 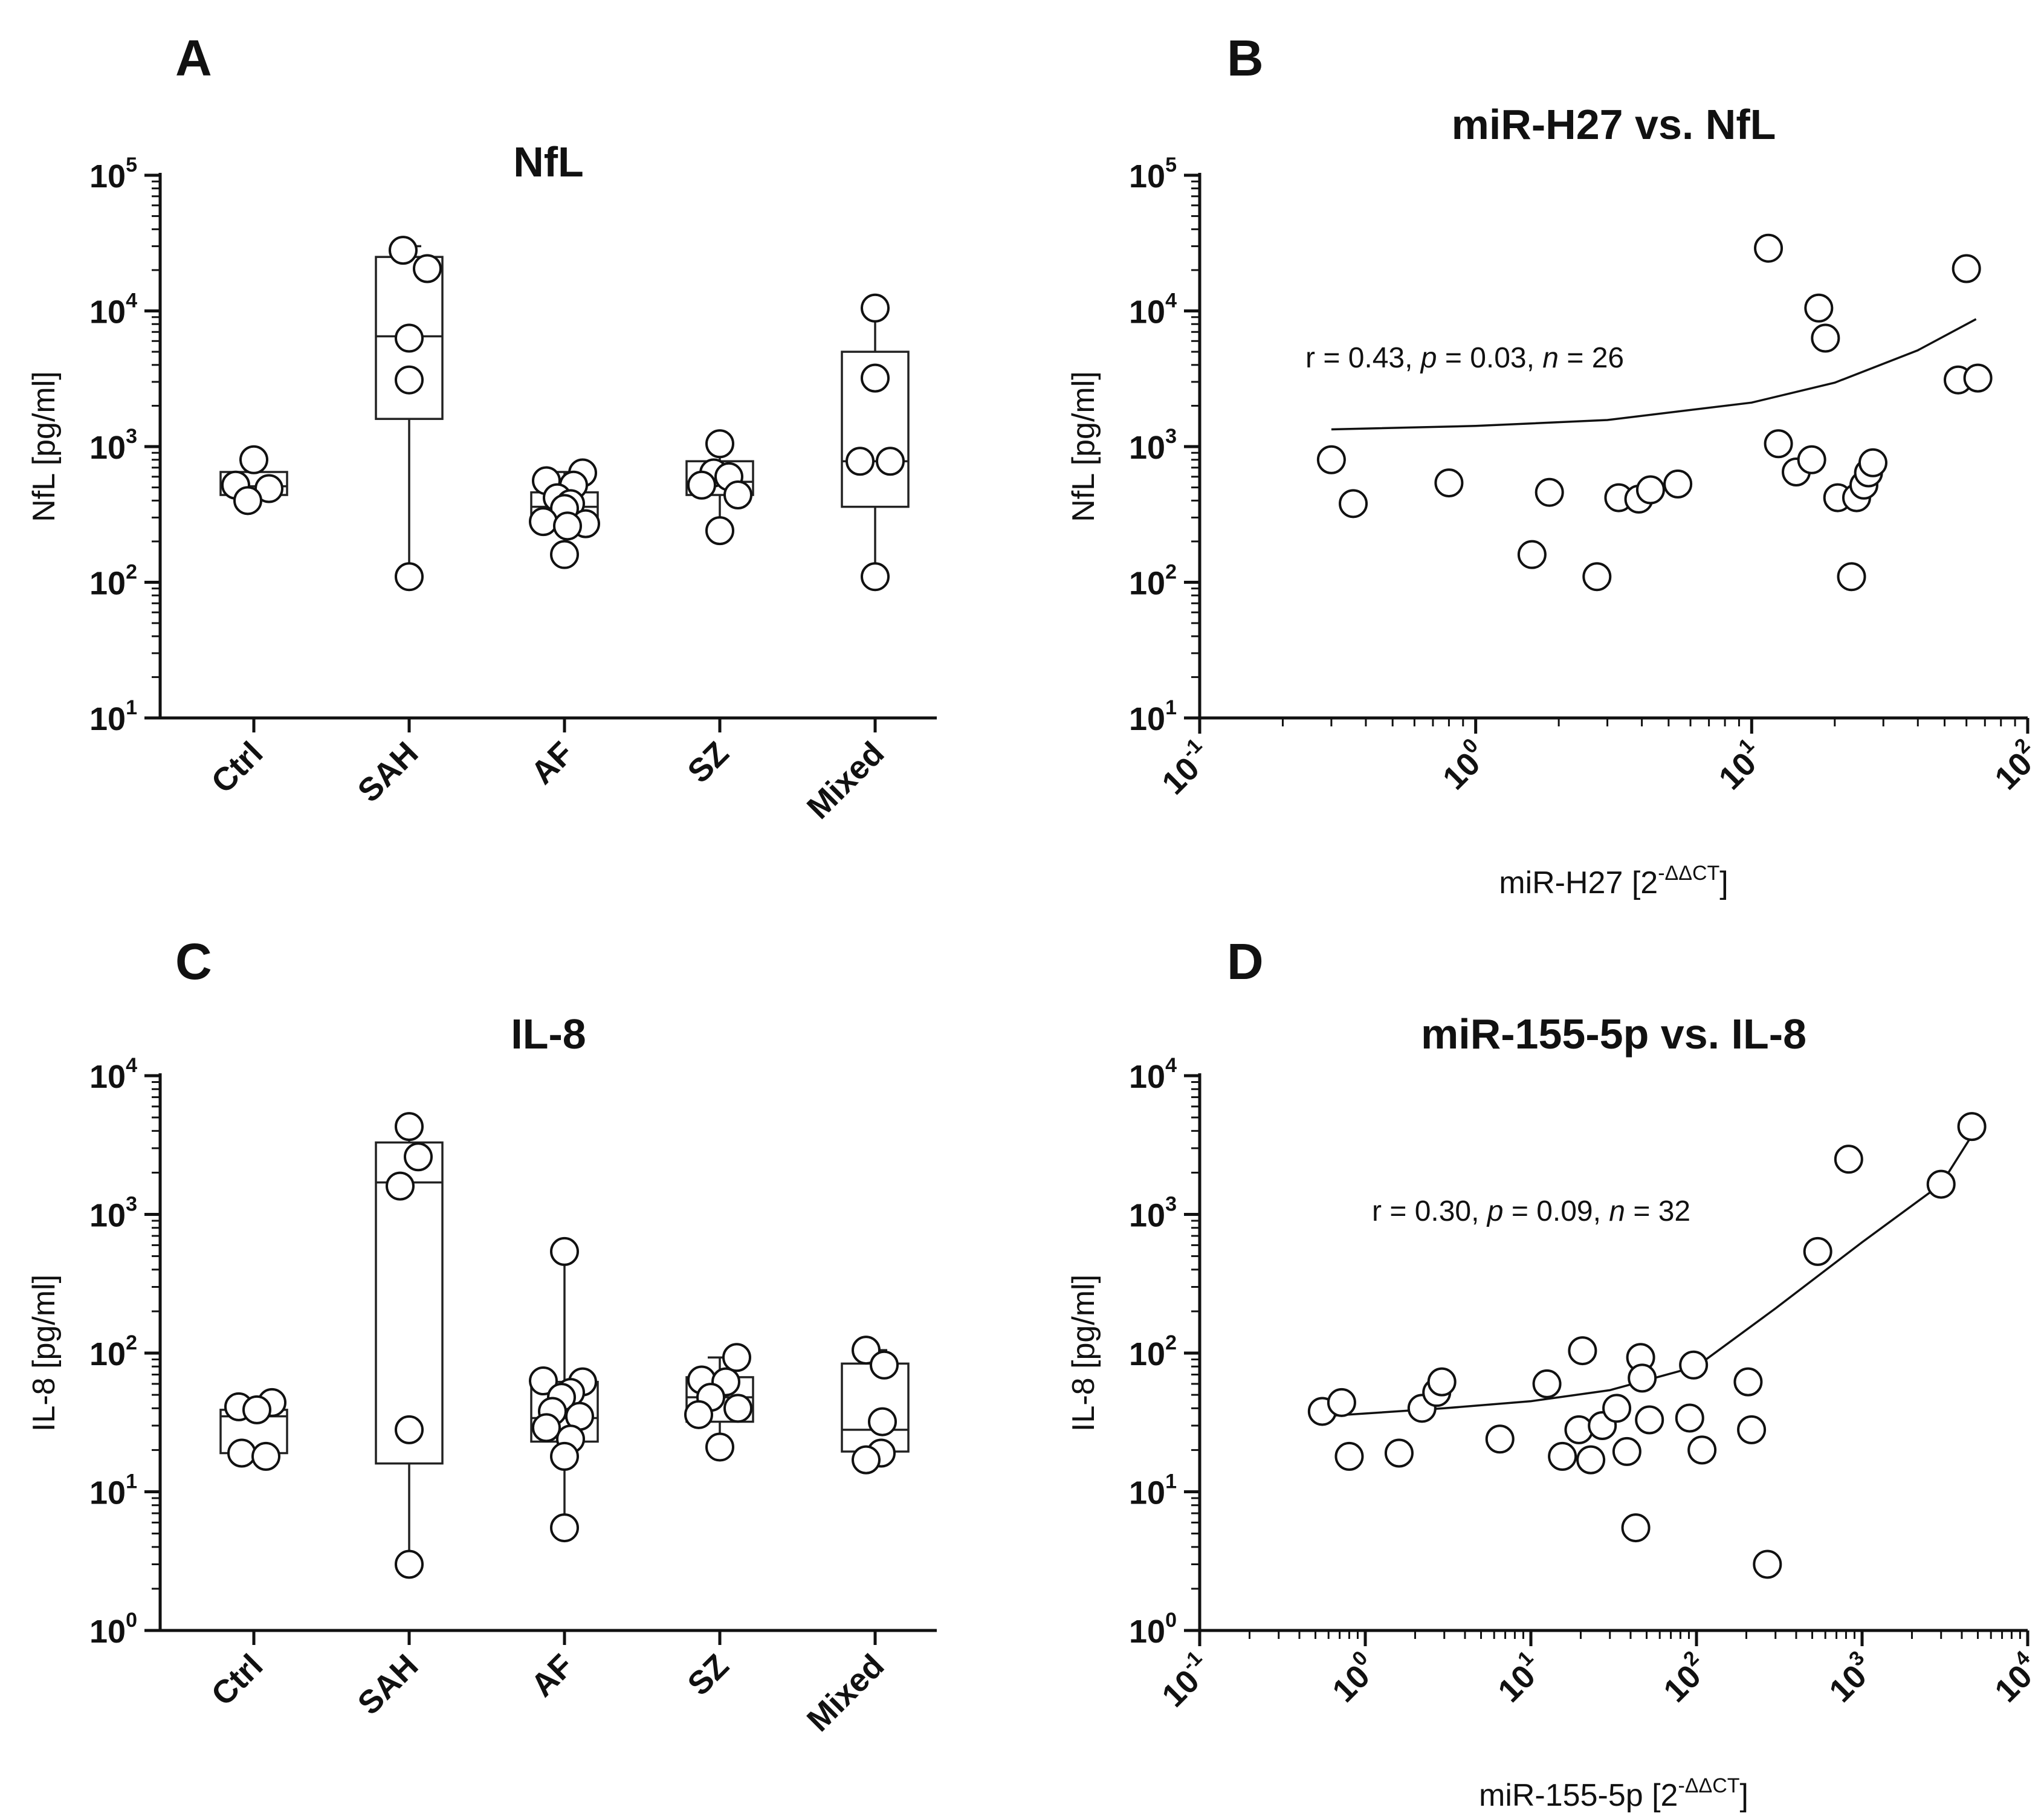 What do you see at coordinates (1556, 1211) in the screenshot?
I see `annot-p: = 0.09,` at bounding box center [1556, 1211].